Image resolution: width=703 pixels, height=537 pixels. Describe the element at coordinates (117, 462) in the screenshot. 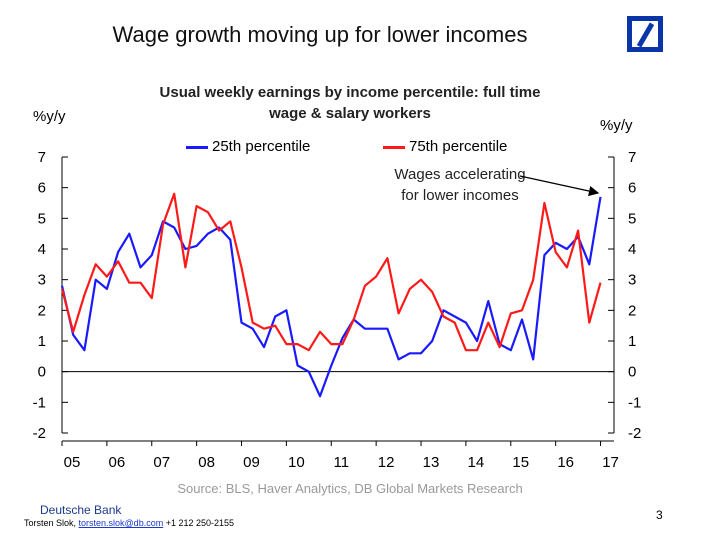

I see `x-tick-label: 06` at that location.